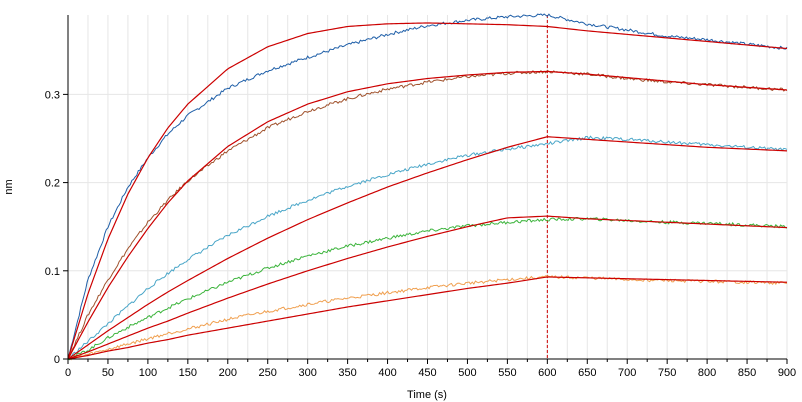  What do you see at coordinates (747, 373) in the screenshot?
I see `x-tick-label-17: 850` at bounding box center [747, 373].